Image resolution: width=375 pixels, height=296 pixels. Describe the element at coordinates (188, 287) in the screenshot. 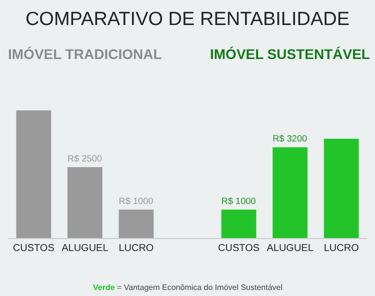

I see `text: Verde = Vantagem Econômica do Imóvel Sustentável` at that location.